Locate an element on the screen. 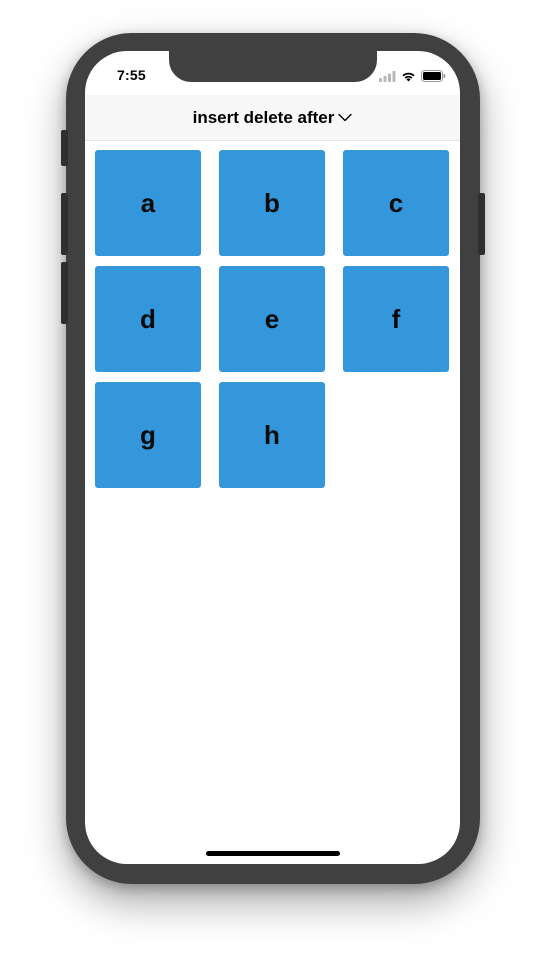  battery-icon is located at coordinates (433, 78).